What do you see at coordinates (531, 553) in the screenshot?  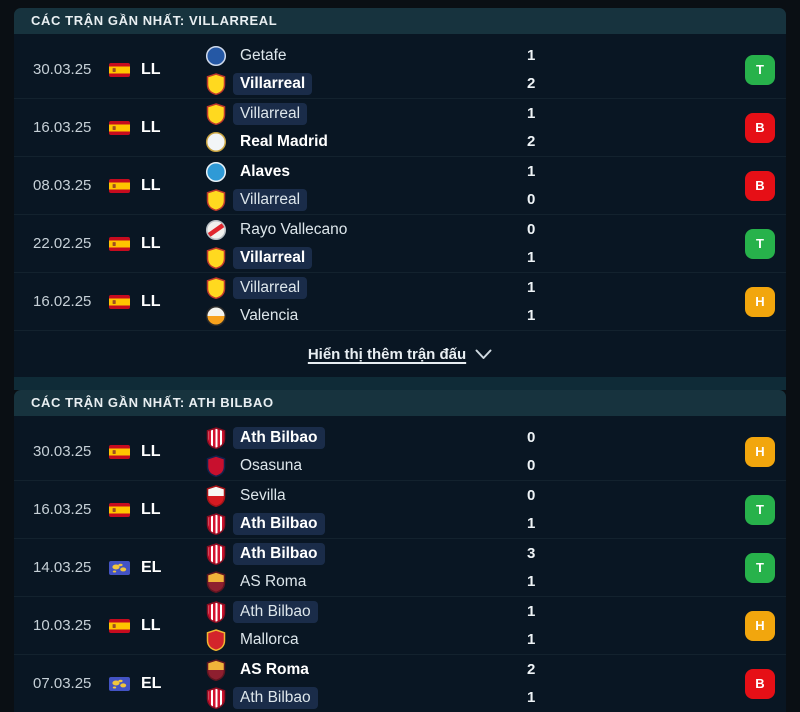 I see `team-score: 3` at bounding box center [531, 553].